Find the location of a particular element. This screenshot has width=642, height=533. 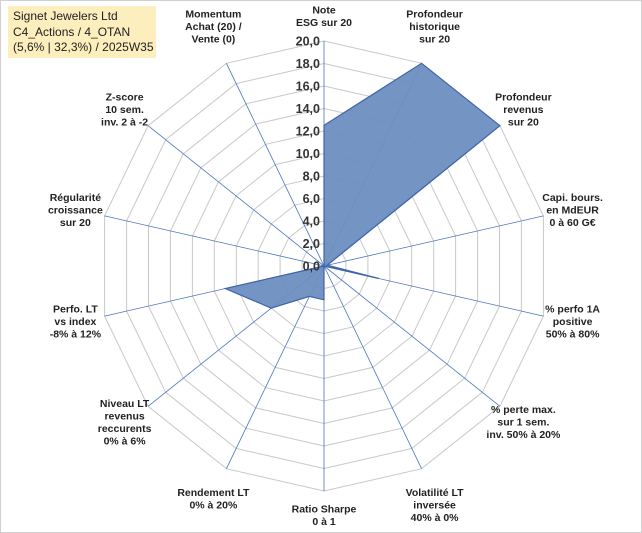

axis-label: Momentum Achat (20) / Vente (0) is located at coordinates (213, 26).